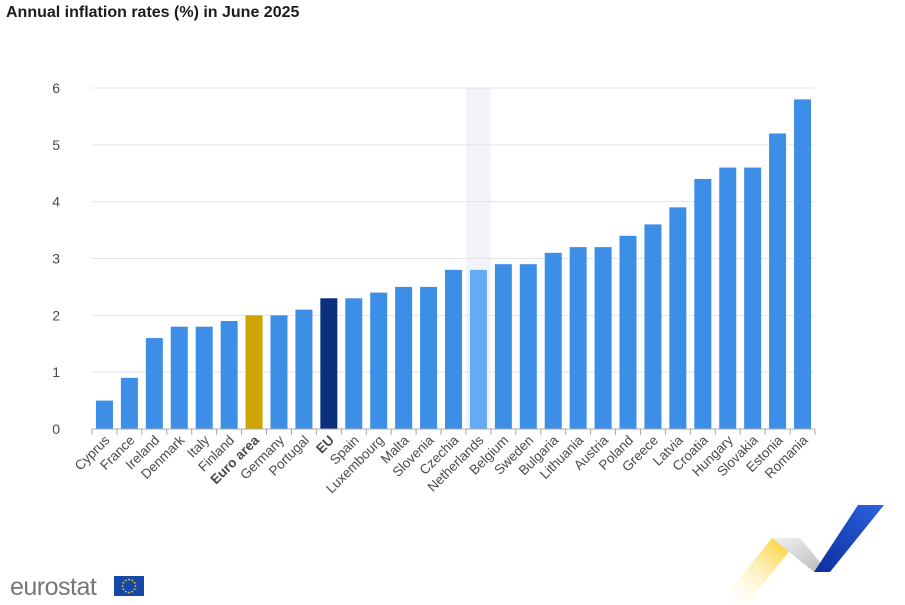 This screenshot has height=605, width=905. I want to click on y-tick-label: 0, so click(56, 429).